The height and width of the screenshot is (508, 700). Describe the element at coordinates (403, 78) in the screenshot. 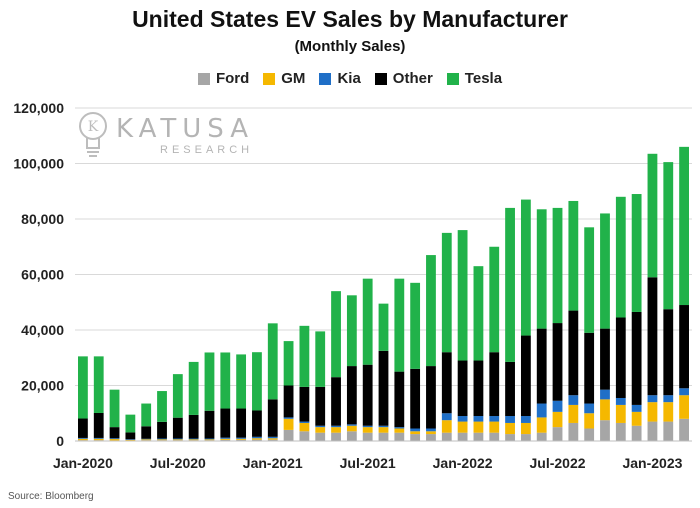

I see `legend-item-other: Other` at that location.